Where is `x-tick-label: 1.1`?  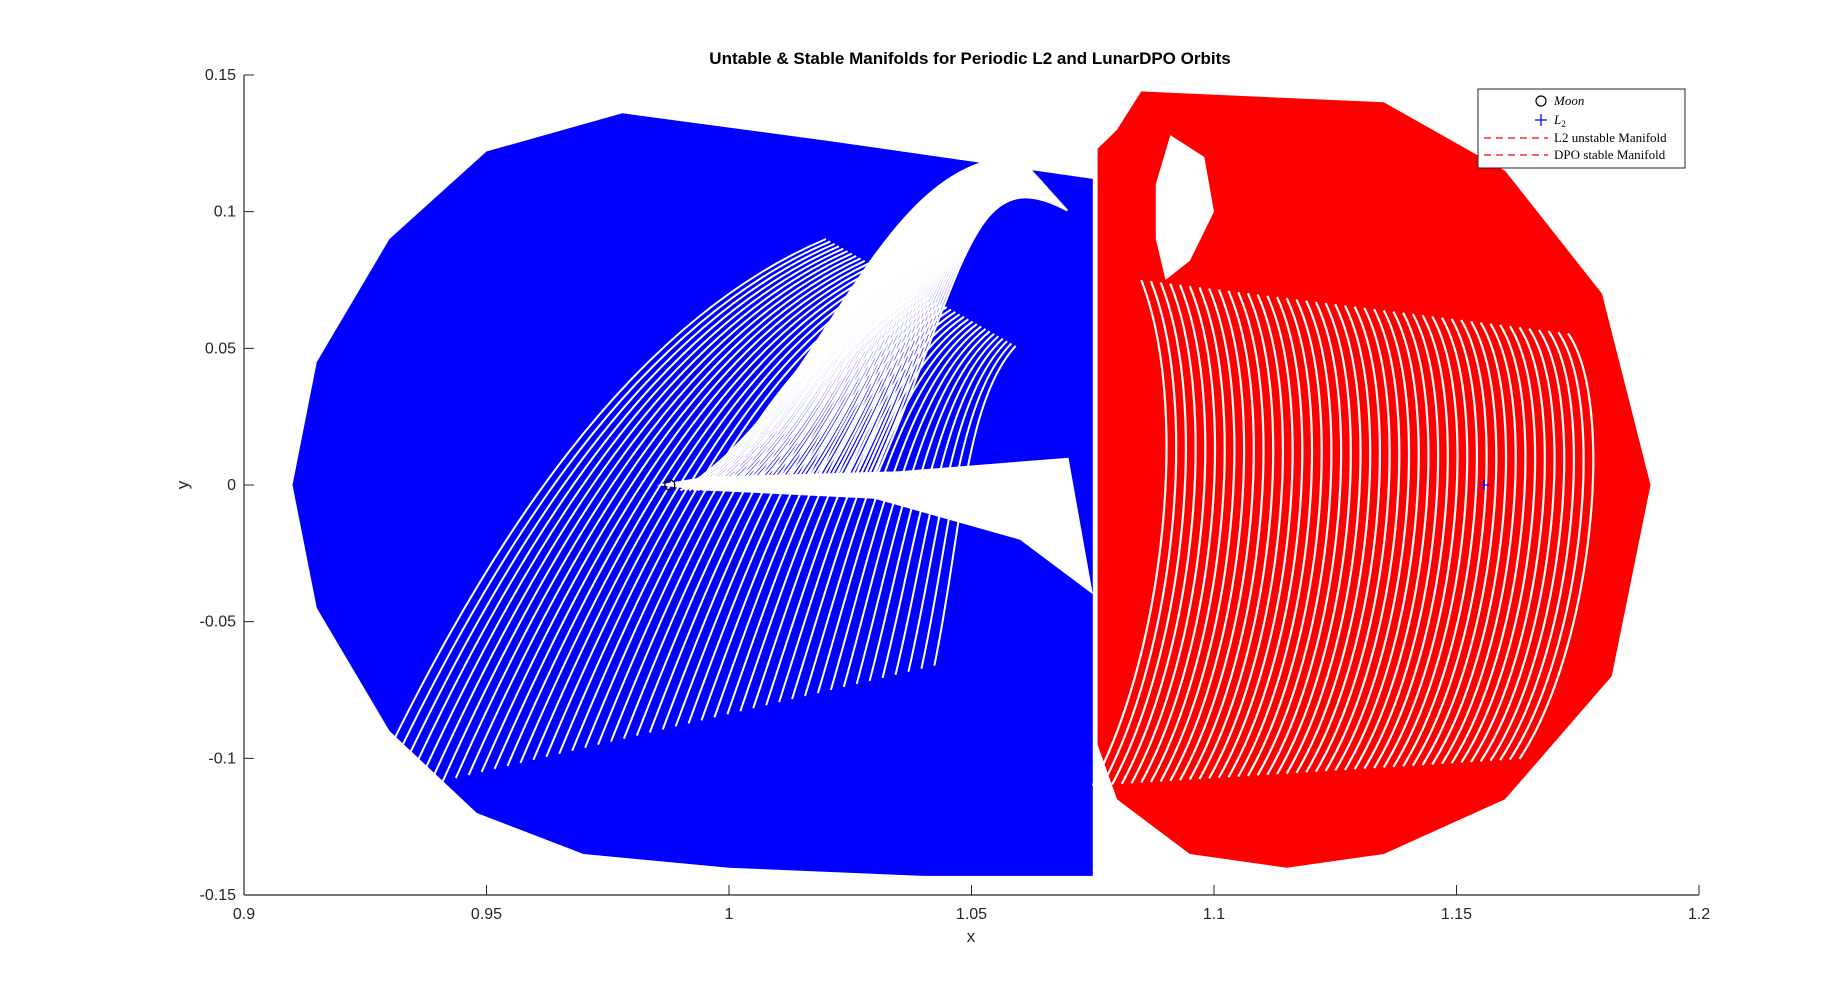 x-tick-label: 1.1 is located at coordinates (1214, 914).